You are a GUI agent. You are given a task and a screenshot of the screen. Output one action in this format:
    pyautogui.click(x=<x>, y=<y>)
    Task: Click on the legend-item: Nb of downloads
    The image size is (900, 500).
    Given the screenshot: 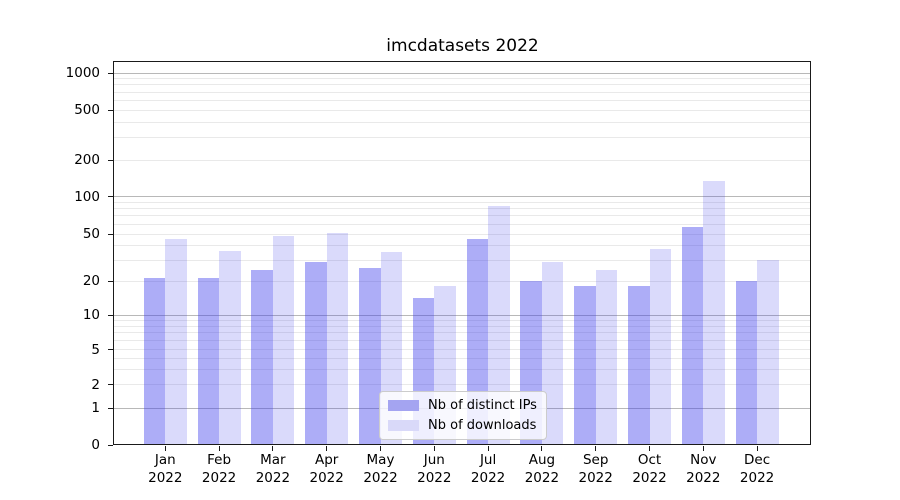 What is the action you would take?
    pyautogui.click(x=463, y=425)
    